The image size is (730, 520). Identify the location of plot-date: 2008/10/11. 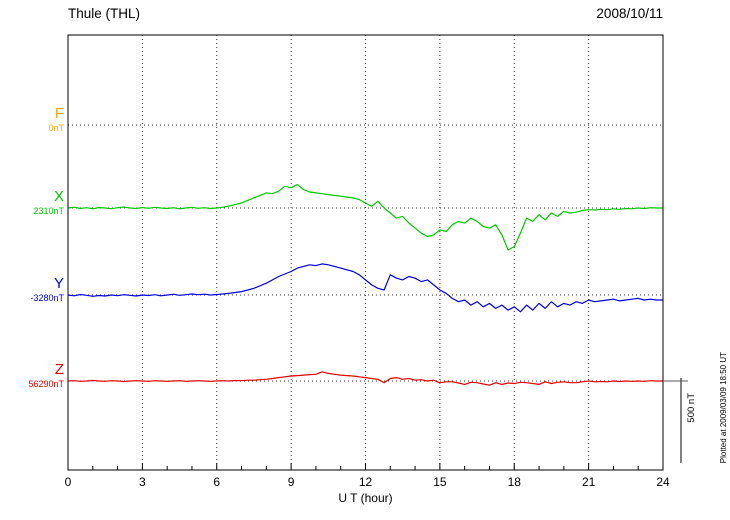
(629, 13).